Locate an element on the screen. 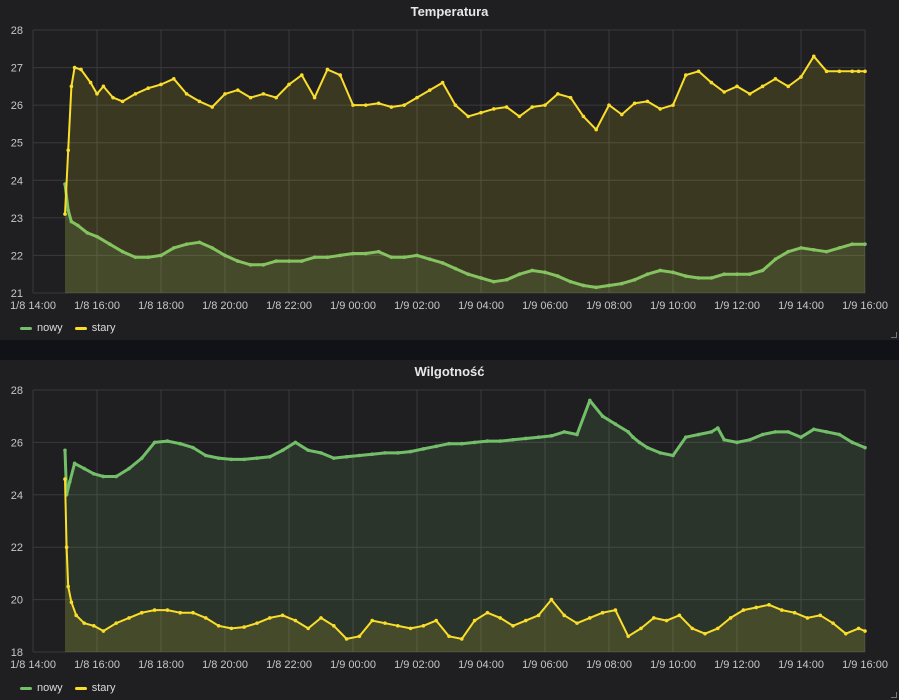 The image size is (899, 700). legend-label: stary is located at coordinates (103, 688).